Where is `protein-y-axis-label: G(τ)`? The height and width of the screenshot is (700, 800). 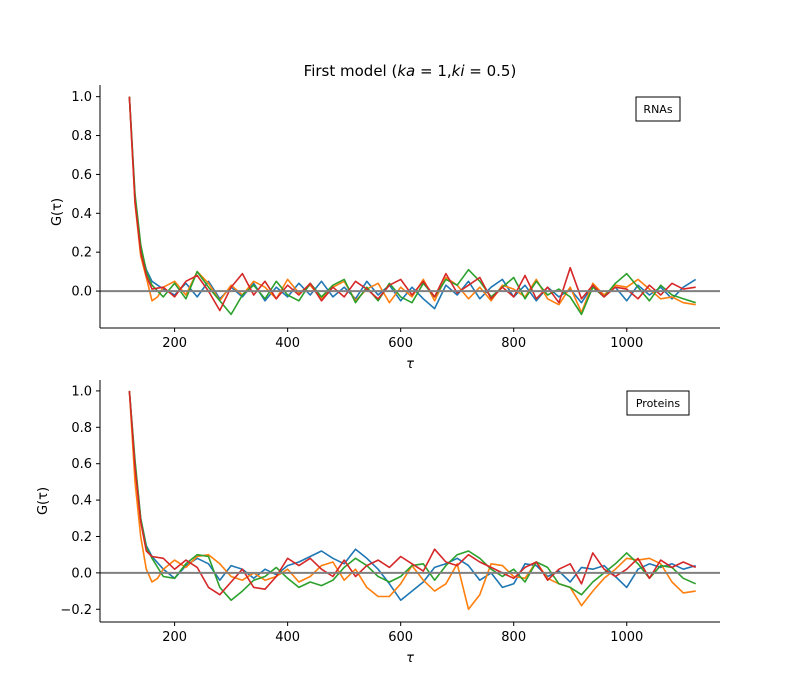
protein-y-axis-label: G(τ) is located at coordinates (43, 501).